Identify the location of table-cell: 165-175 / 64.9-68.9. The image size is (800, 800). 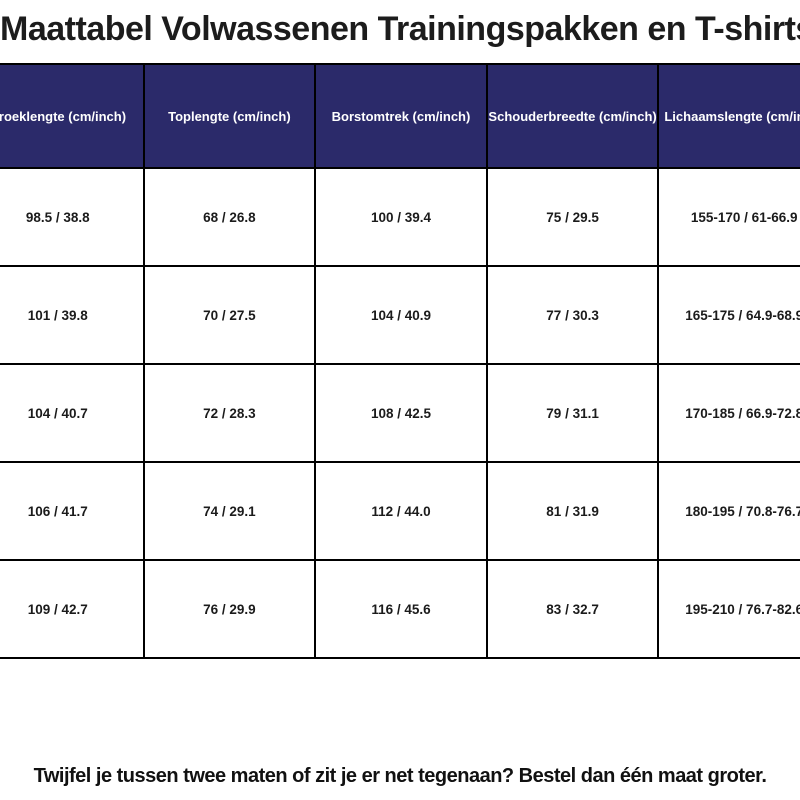
(728, 315).